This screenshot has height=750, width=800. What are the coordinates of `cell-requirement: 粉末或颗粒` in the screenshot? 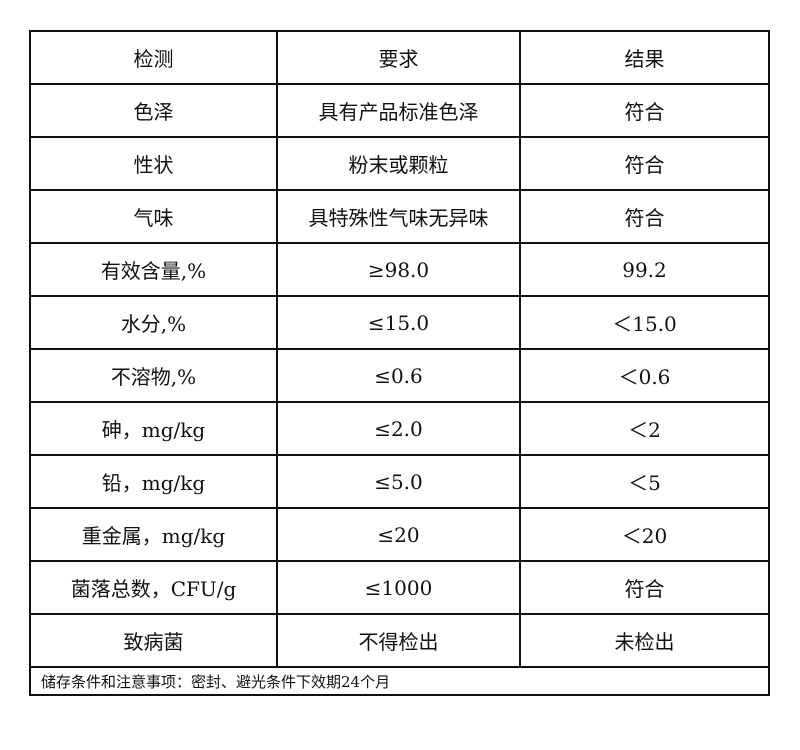 It's located at (398, 163).